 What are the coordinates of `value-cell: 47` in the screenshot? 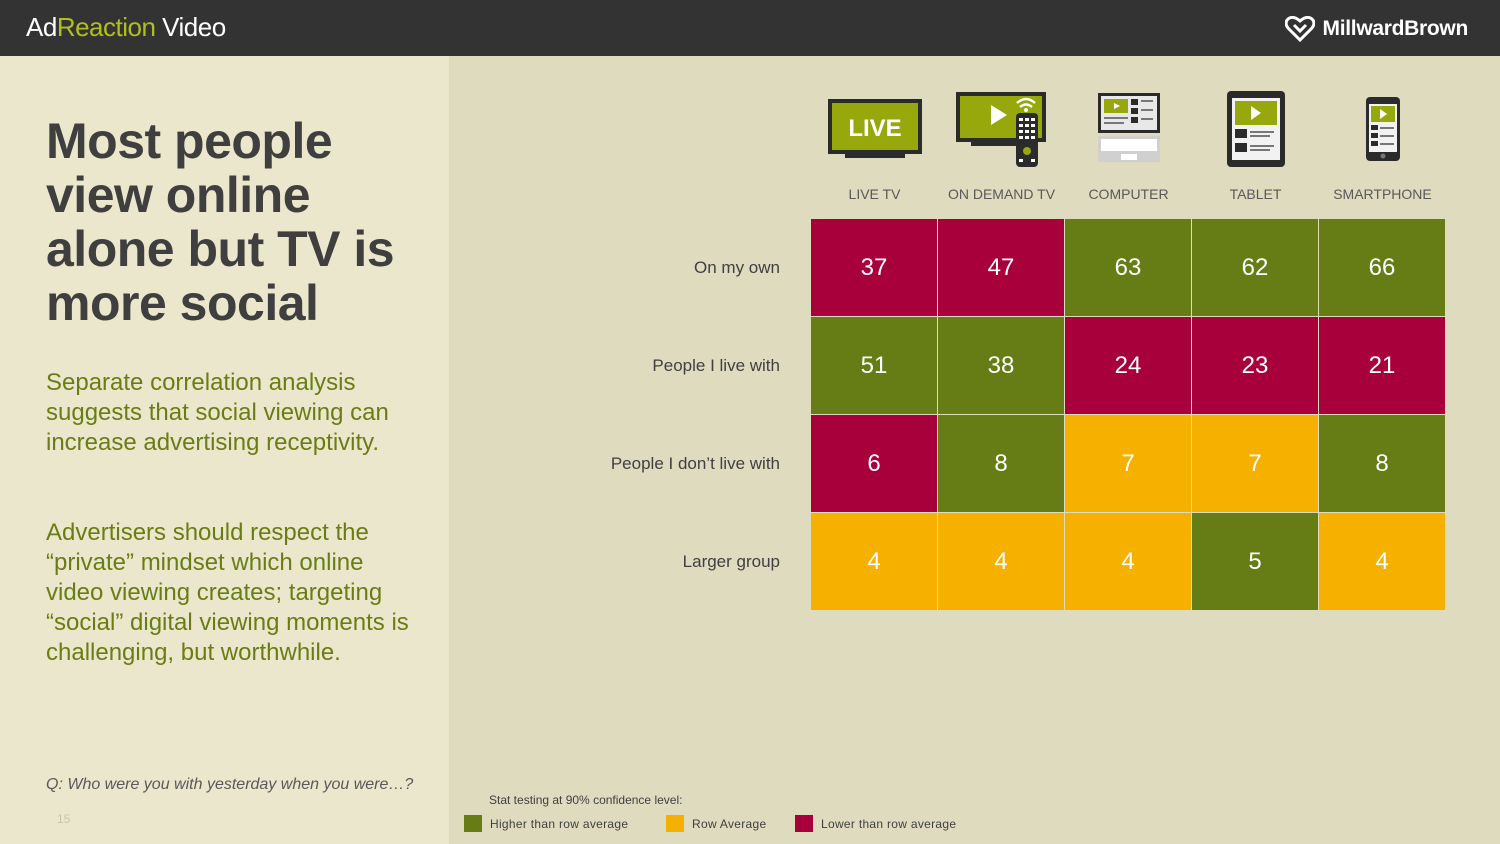 It's located at (1001, 267).